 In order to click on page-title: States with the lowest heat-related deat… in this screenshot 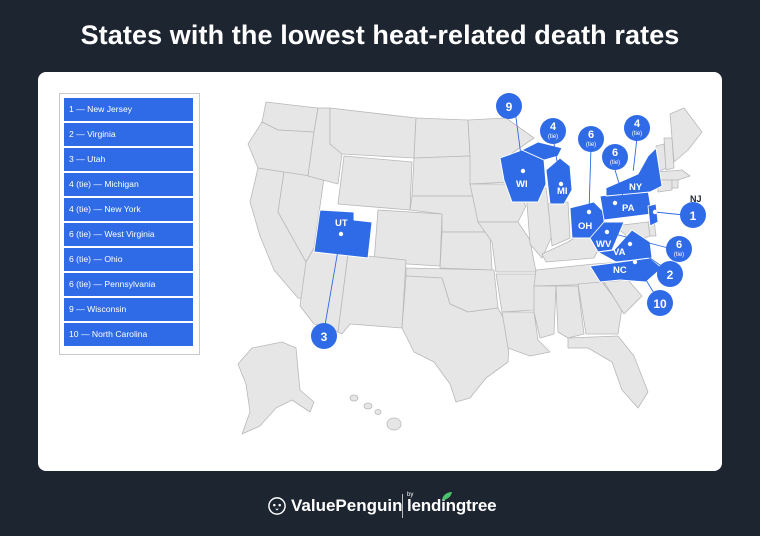, I will do `click(380, 35)`.